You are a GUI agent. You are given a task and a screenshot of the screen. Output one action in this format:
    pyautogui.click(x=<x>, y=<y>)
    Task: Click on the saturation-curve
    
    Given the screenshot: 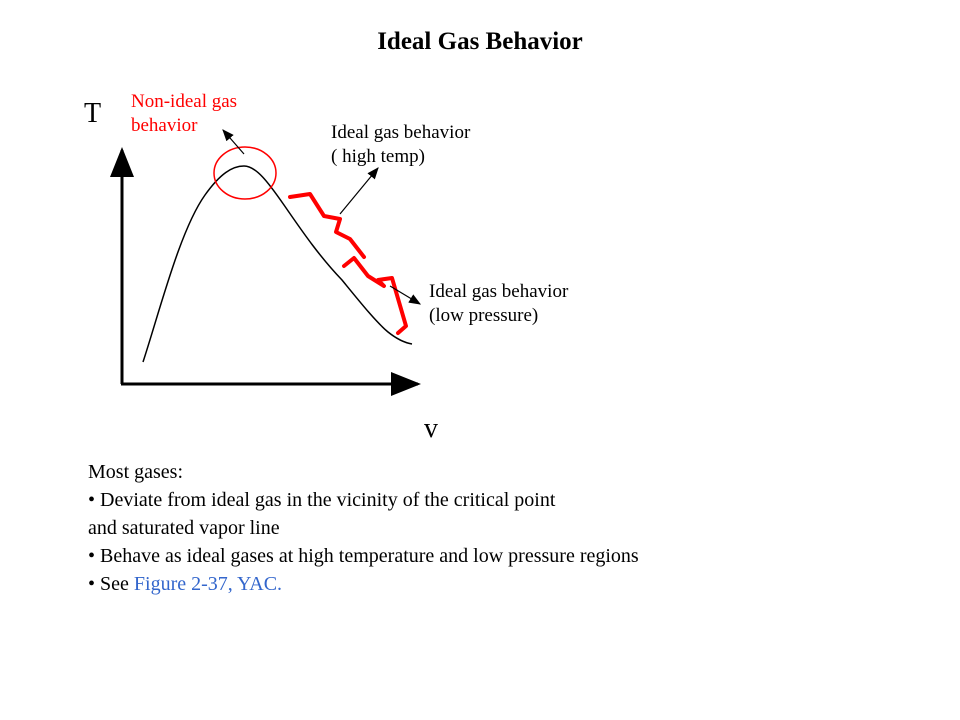 What is the action you would take?
    pyautogui.click(x=277, y=264)
    